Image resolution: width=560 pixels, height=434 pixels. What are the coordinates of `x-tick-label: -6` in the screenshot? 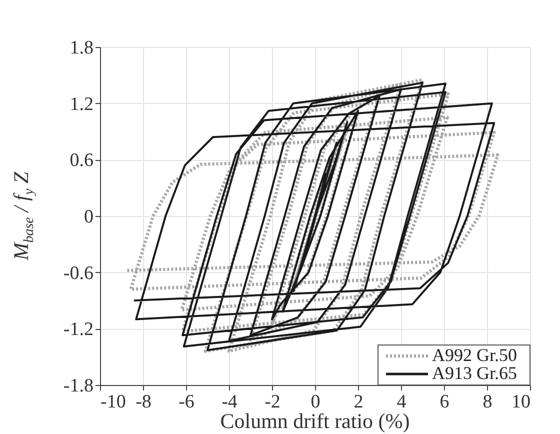 It's located at (186, 402).